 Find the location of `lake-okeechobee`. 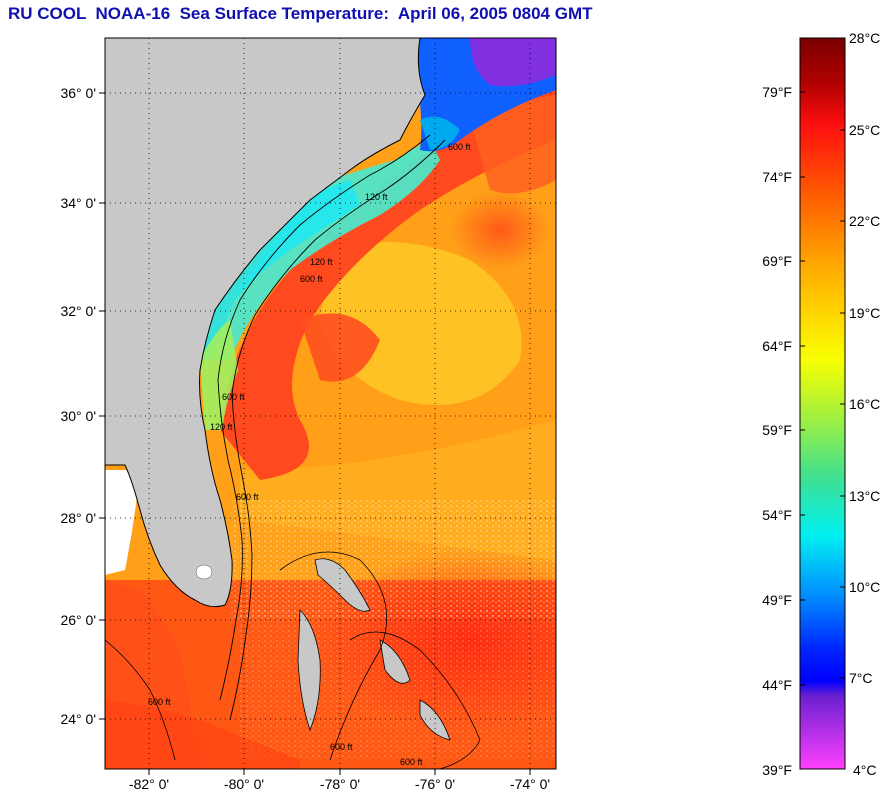

lake-okeechobee is located at coordinates (204, 572).